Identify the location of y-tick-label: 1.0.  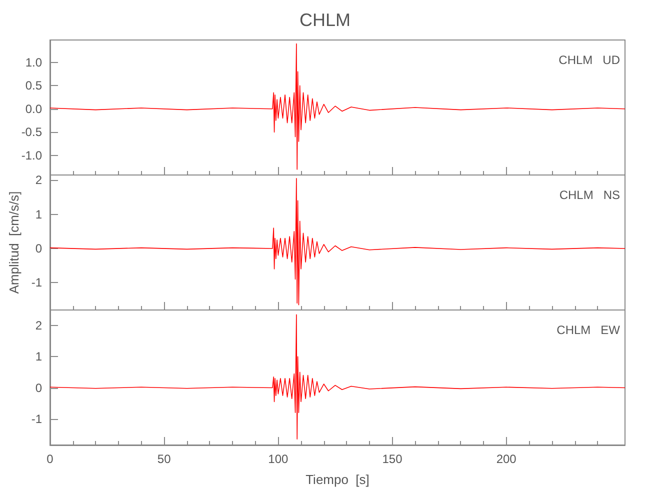
(33, 62).